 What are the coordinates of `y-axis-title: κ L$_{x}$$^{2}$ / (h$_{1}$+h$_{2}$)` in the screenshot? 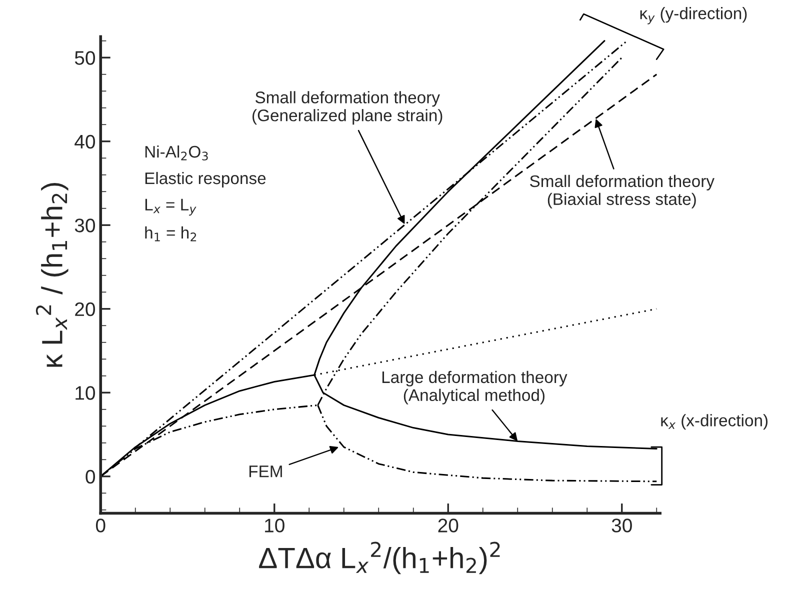 It's located at (52, 275).